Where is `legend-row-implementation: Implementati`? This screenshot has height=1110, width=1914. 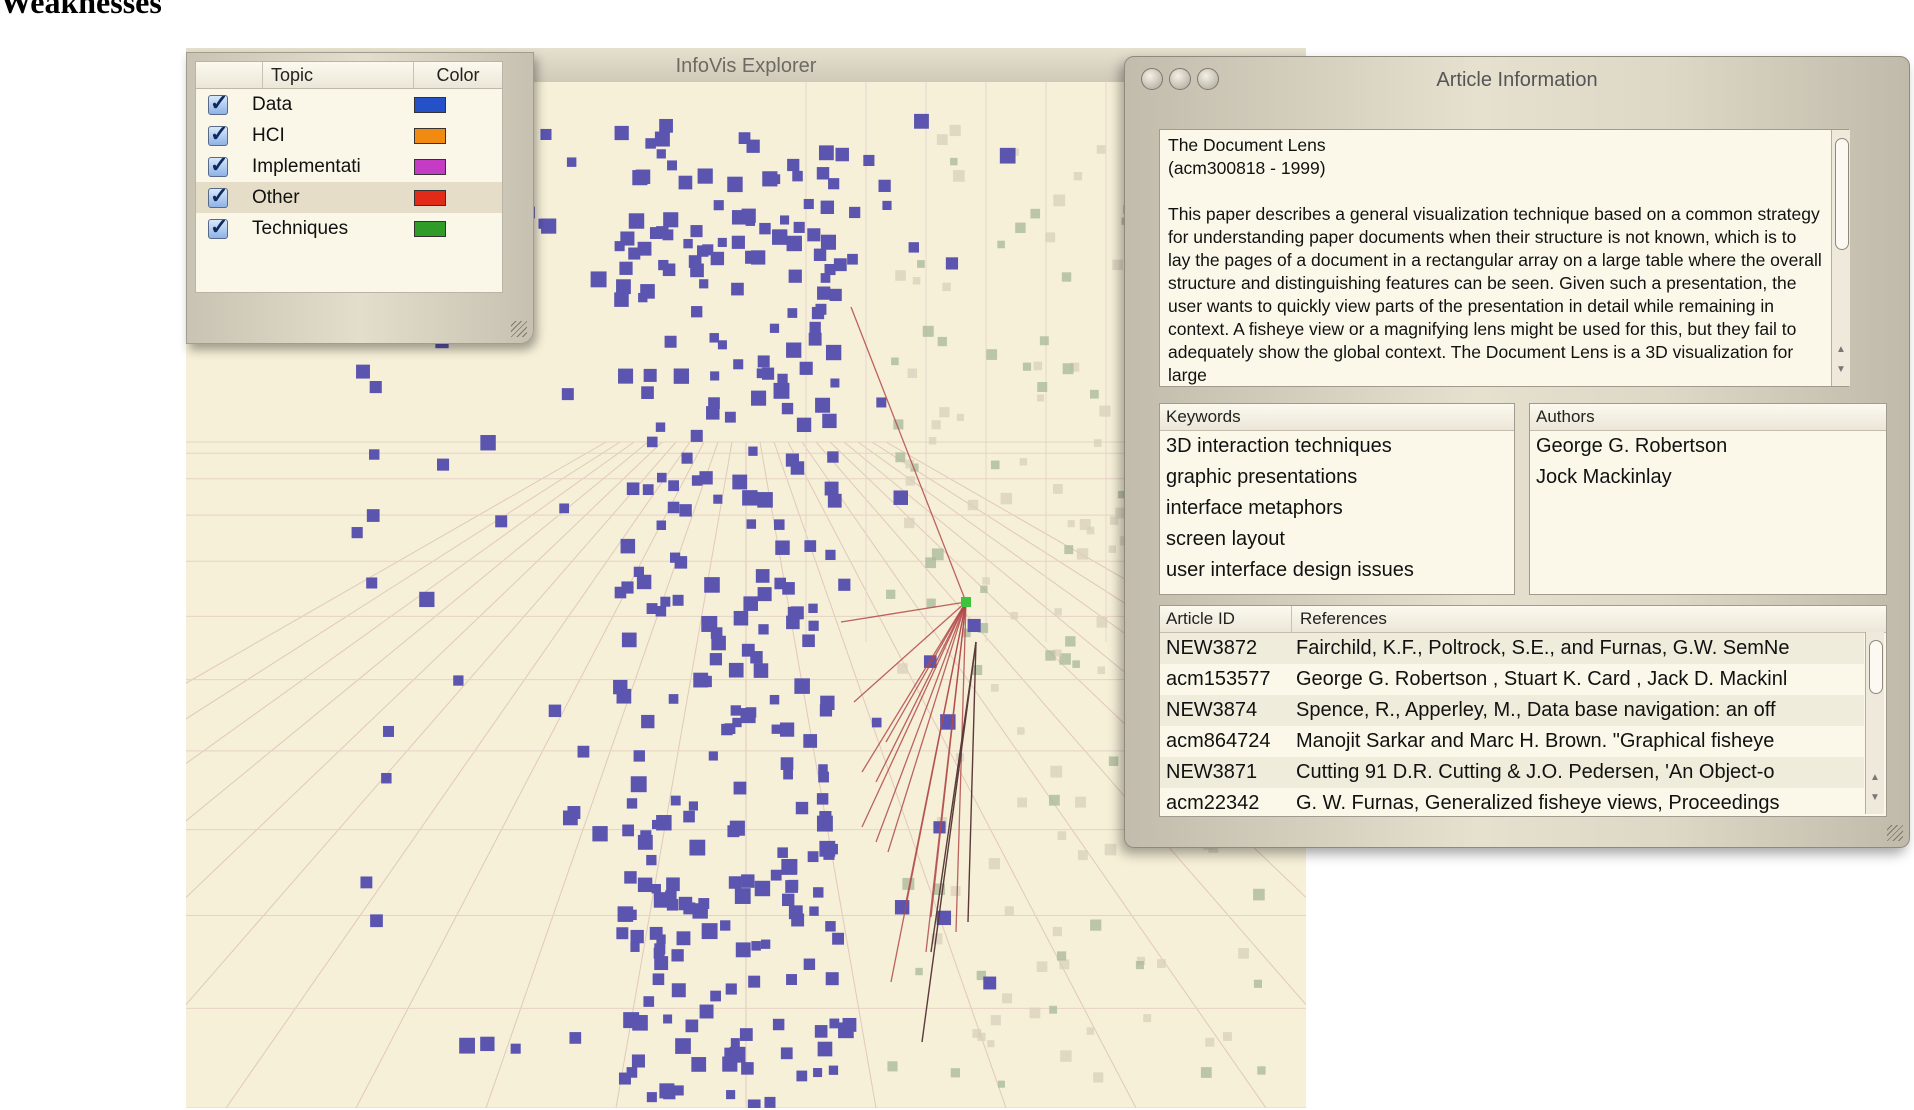 legend-row-implementation: Implementati is located at coordinates (349, 166).